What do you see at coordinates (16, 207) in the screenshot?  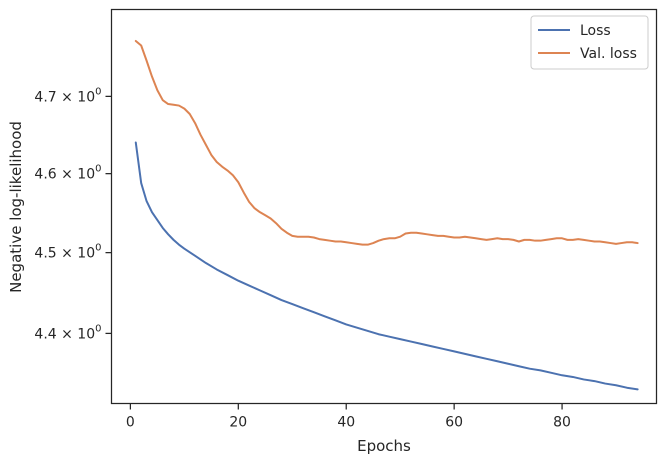 I see `y-axis-label: Negative log-likelihood` at bounding box center [16, 207].